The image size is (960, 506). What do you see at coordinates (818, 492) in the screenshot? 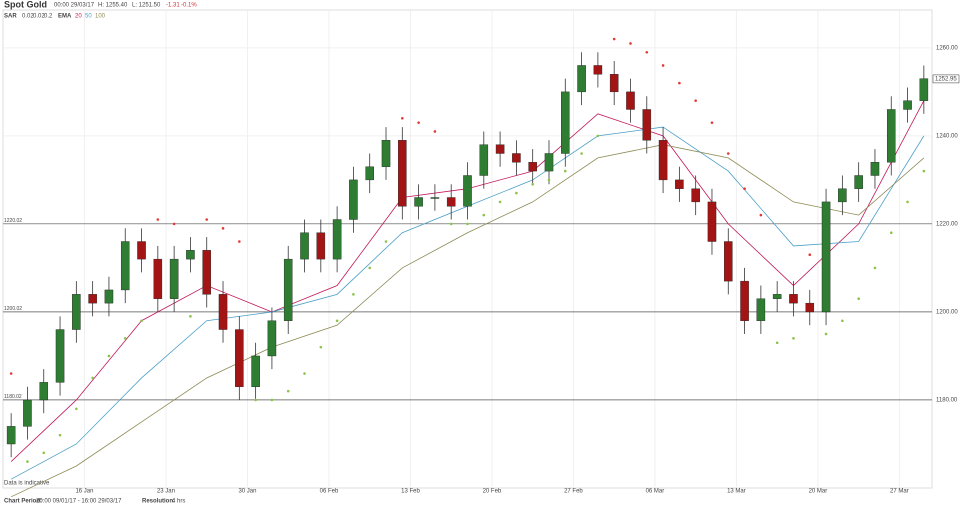
I see `x-tick-label: 20 Mar` at bounding box center [818, 492].